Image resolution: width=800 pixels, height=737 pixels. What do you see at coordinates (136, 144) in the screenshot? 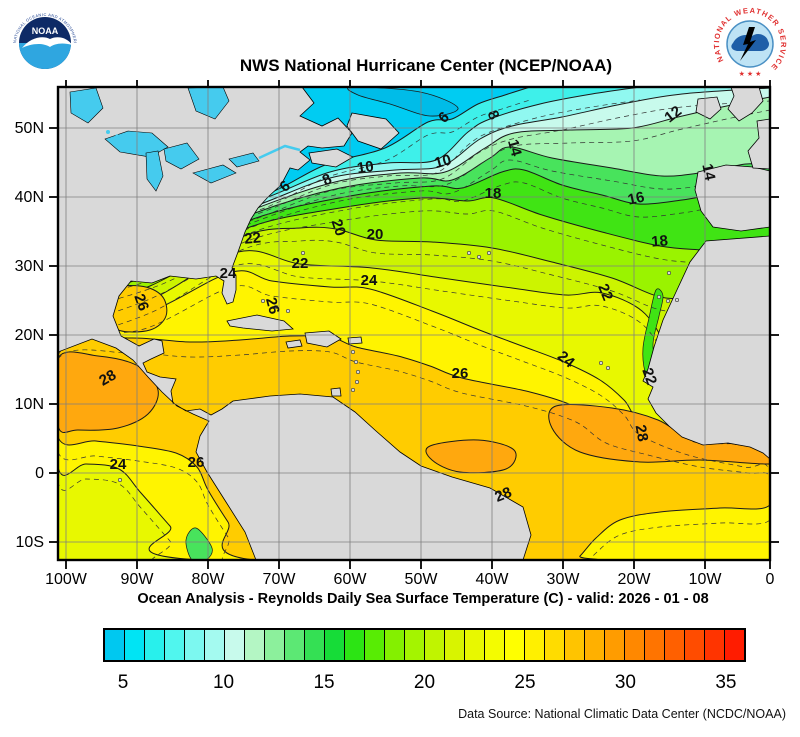
I see `lake-superior` at bounding box center [136, 144].